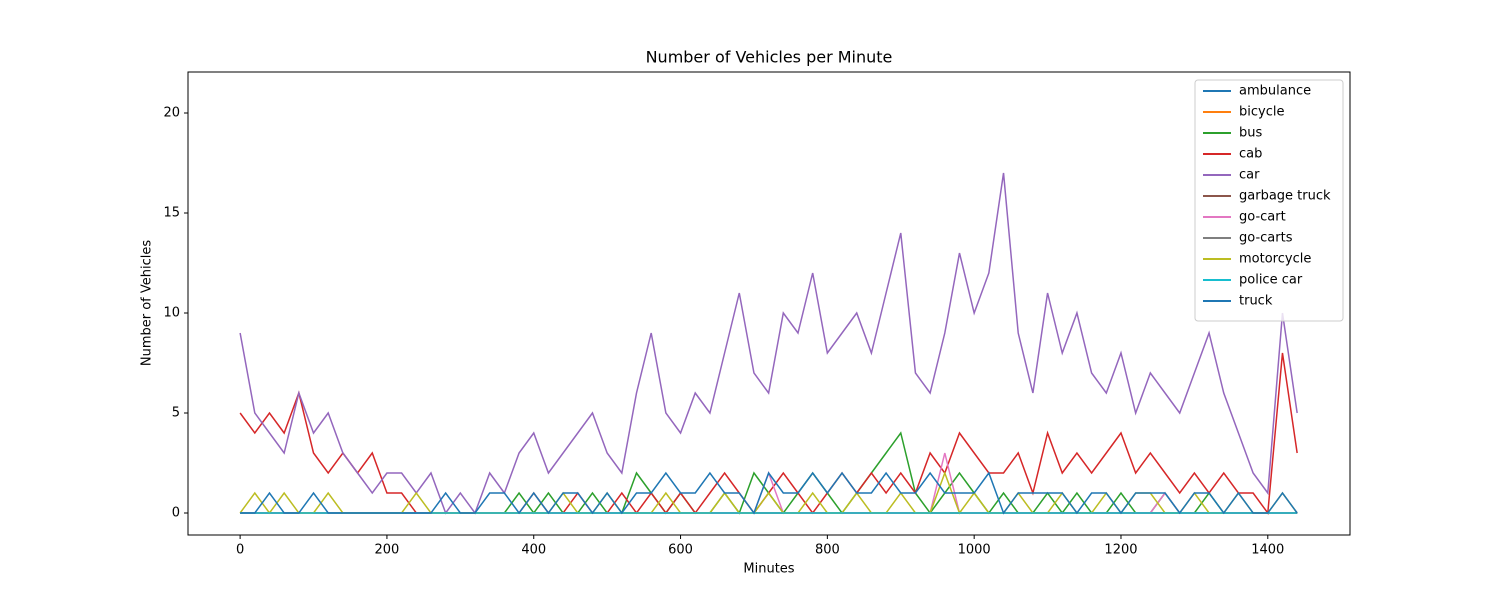  What do you see at coordinates (1250, 133) in the screenshot?
I see `legend-label: bus` at bounding box center [1250, 133].